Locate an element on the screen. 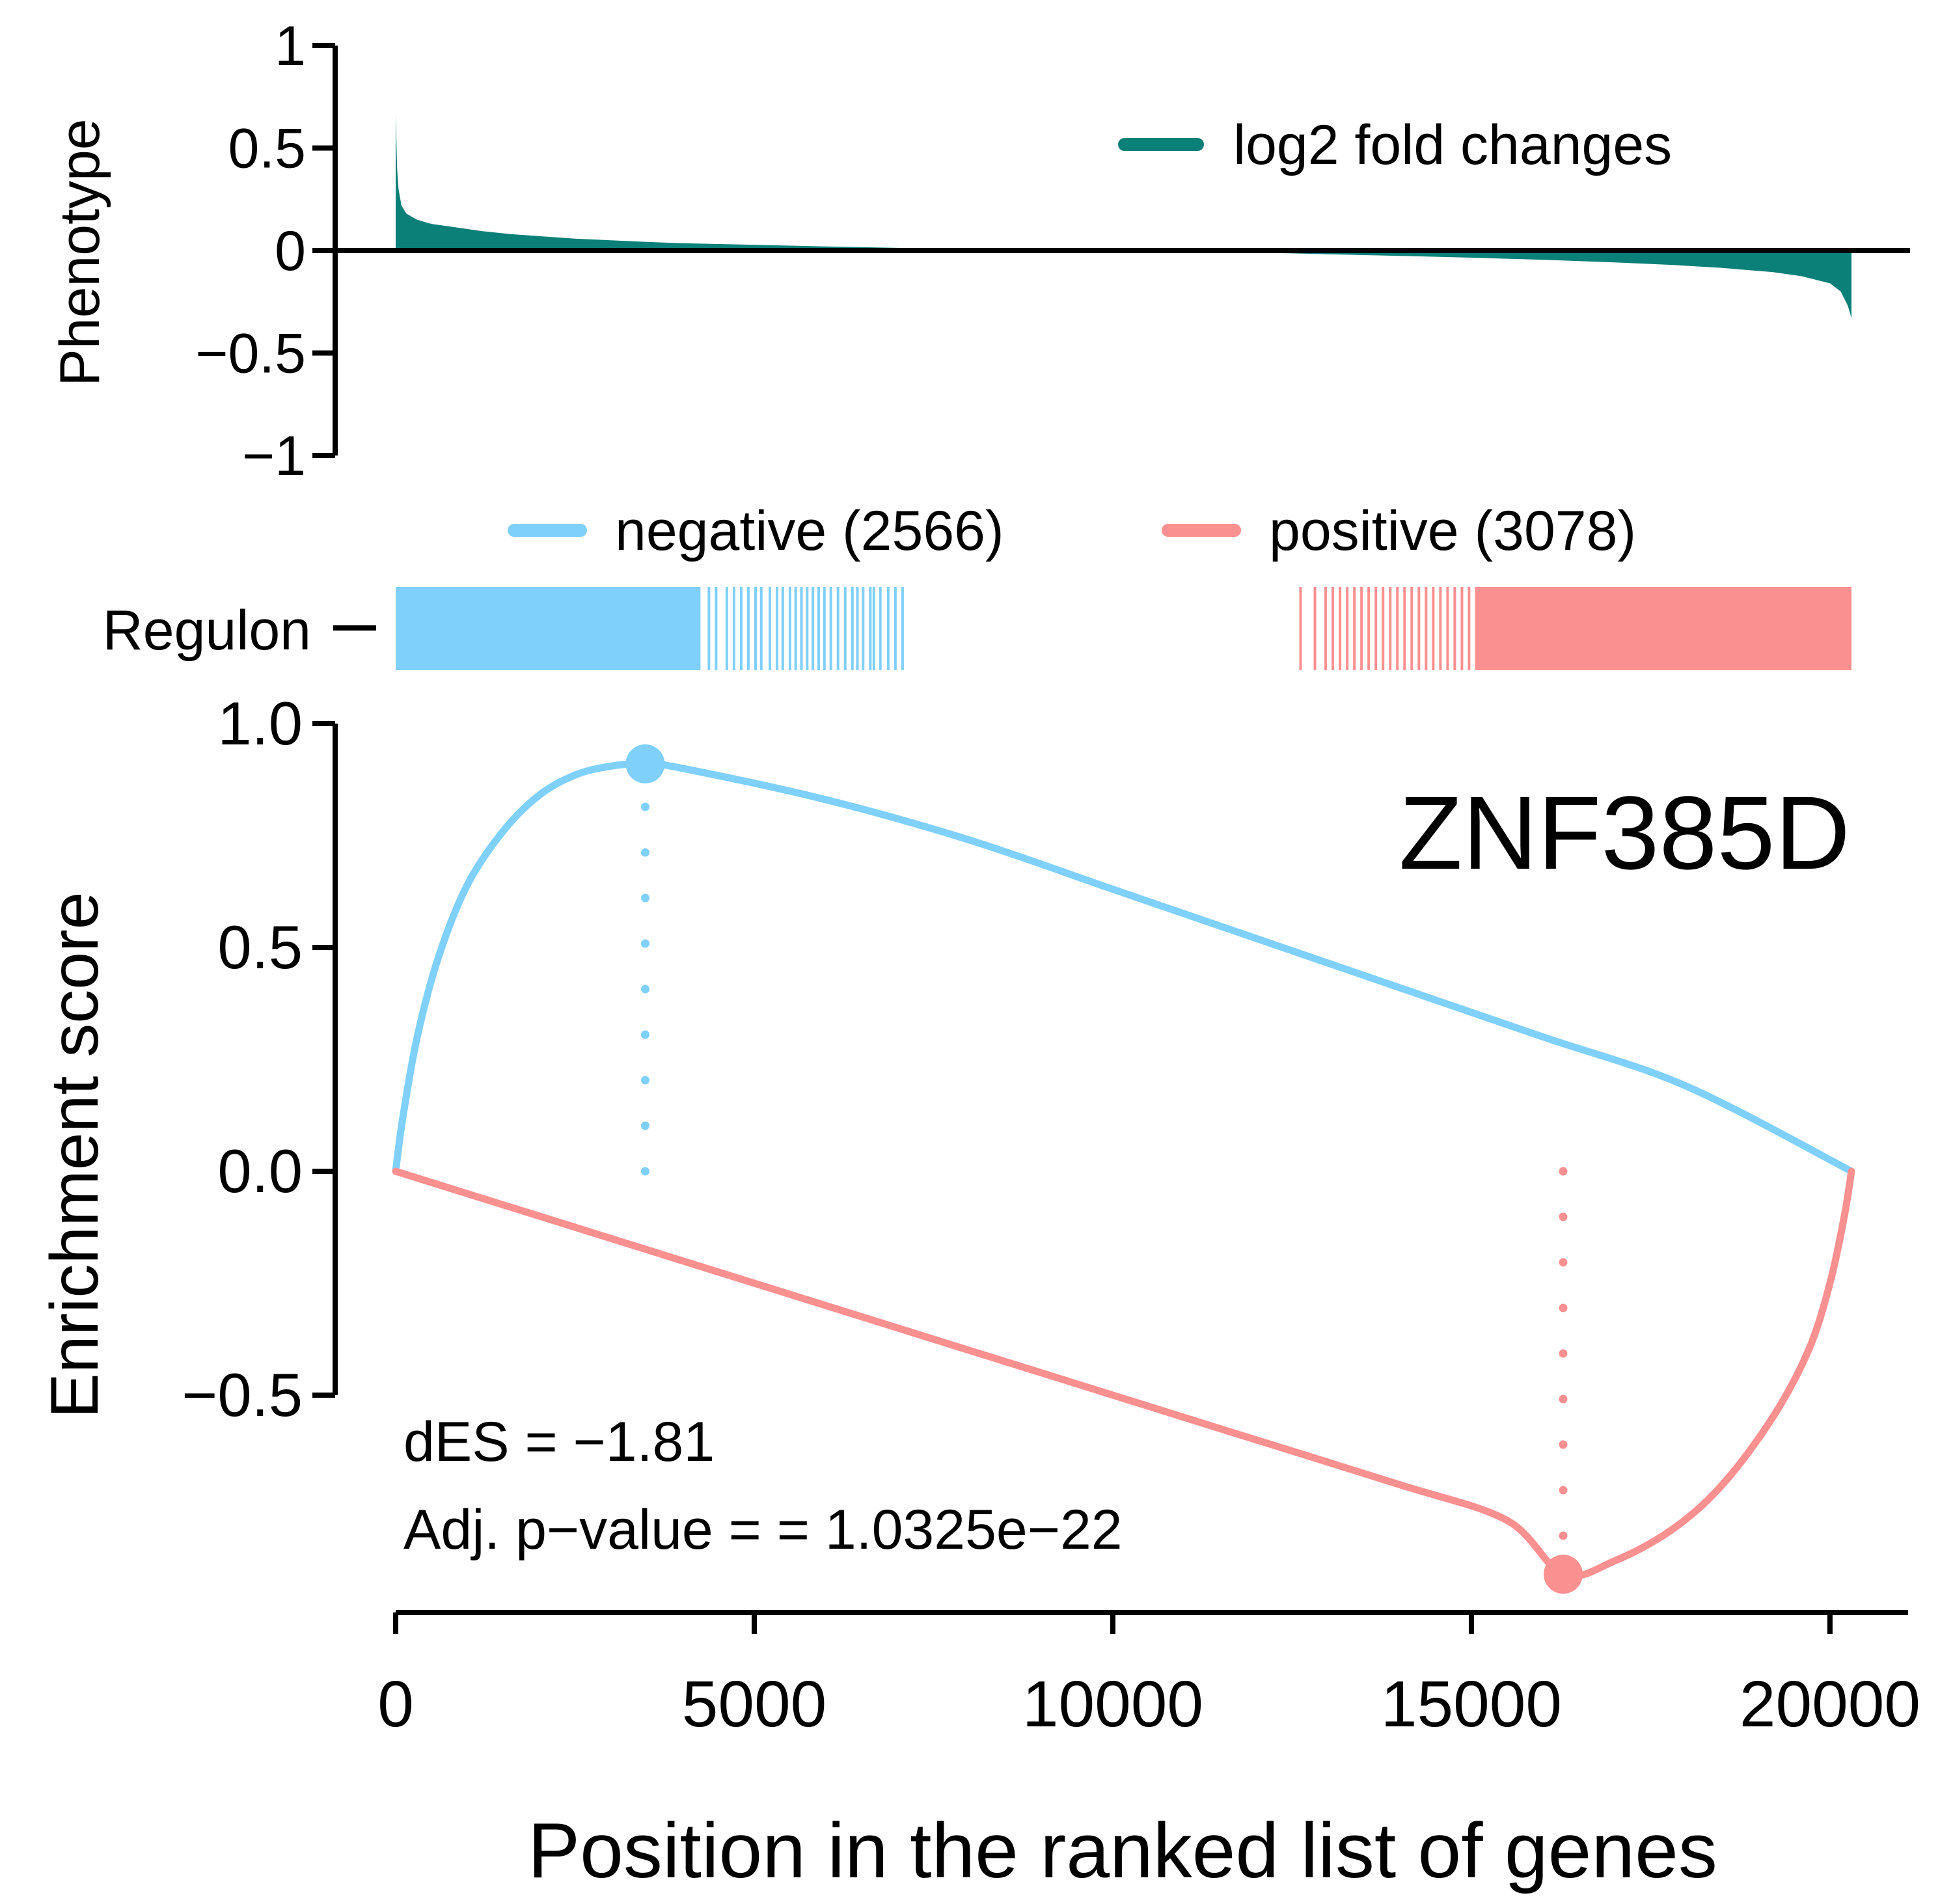 The width and height of the screenshot is (1953, 1904). negative-legend-label: negative (2566) is located at coordinates (809, 531).